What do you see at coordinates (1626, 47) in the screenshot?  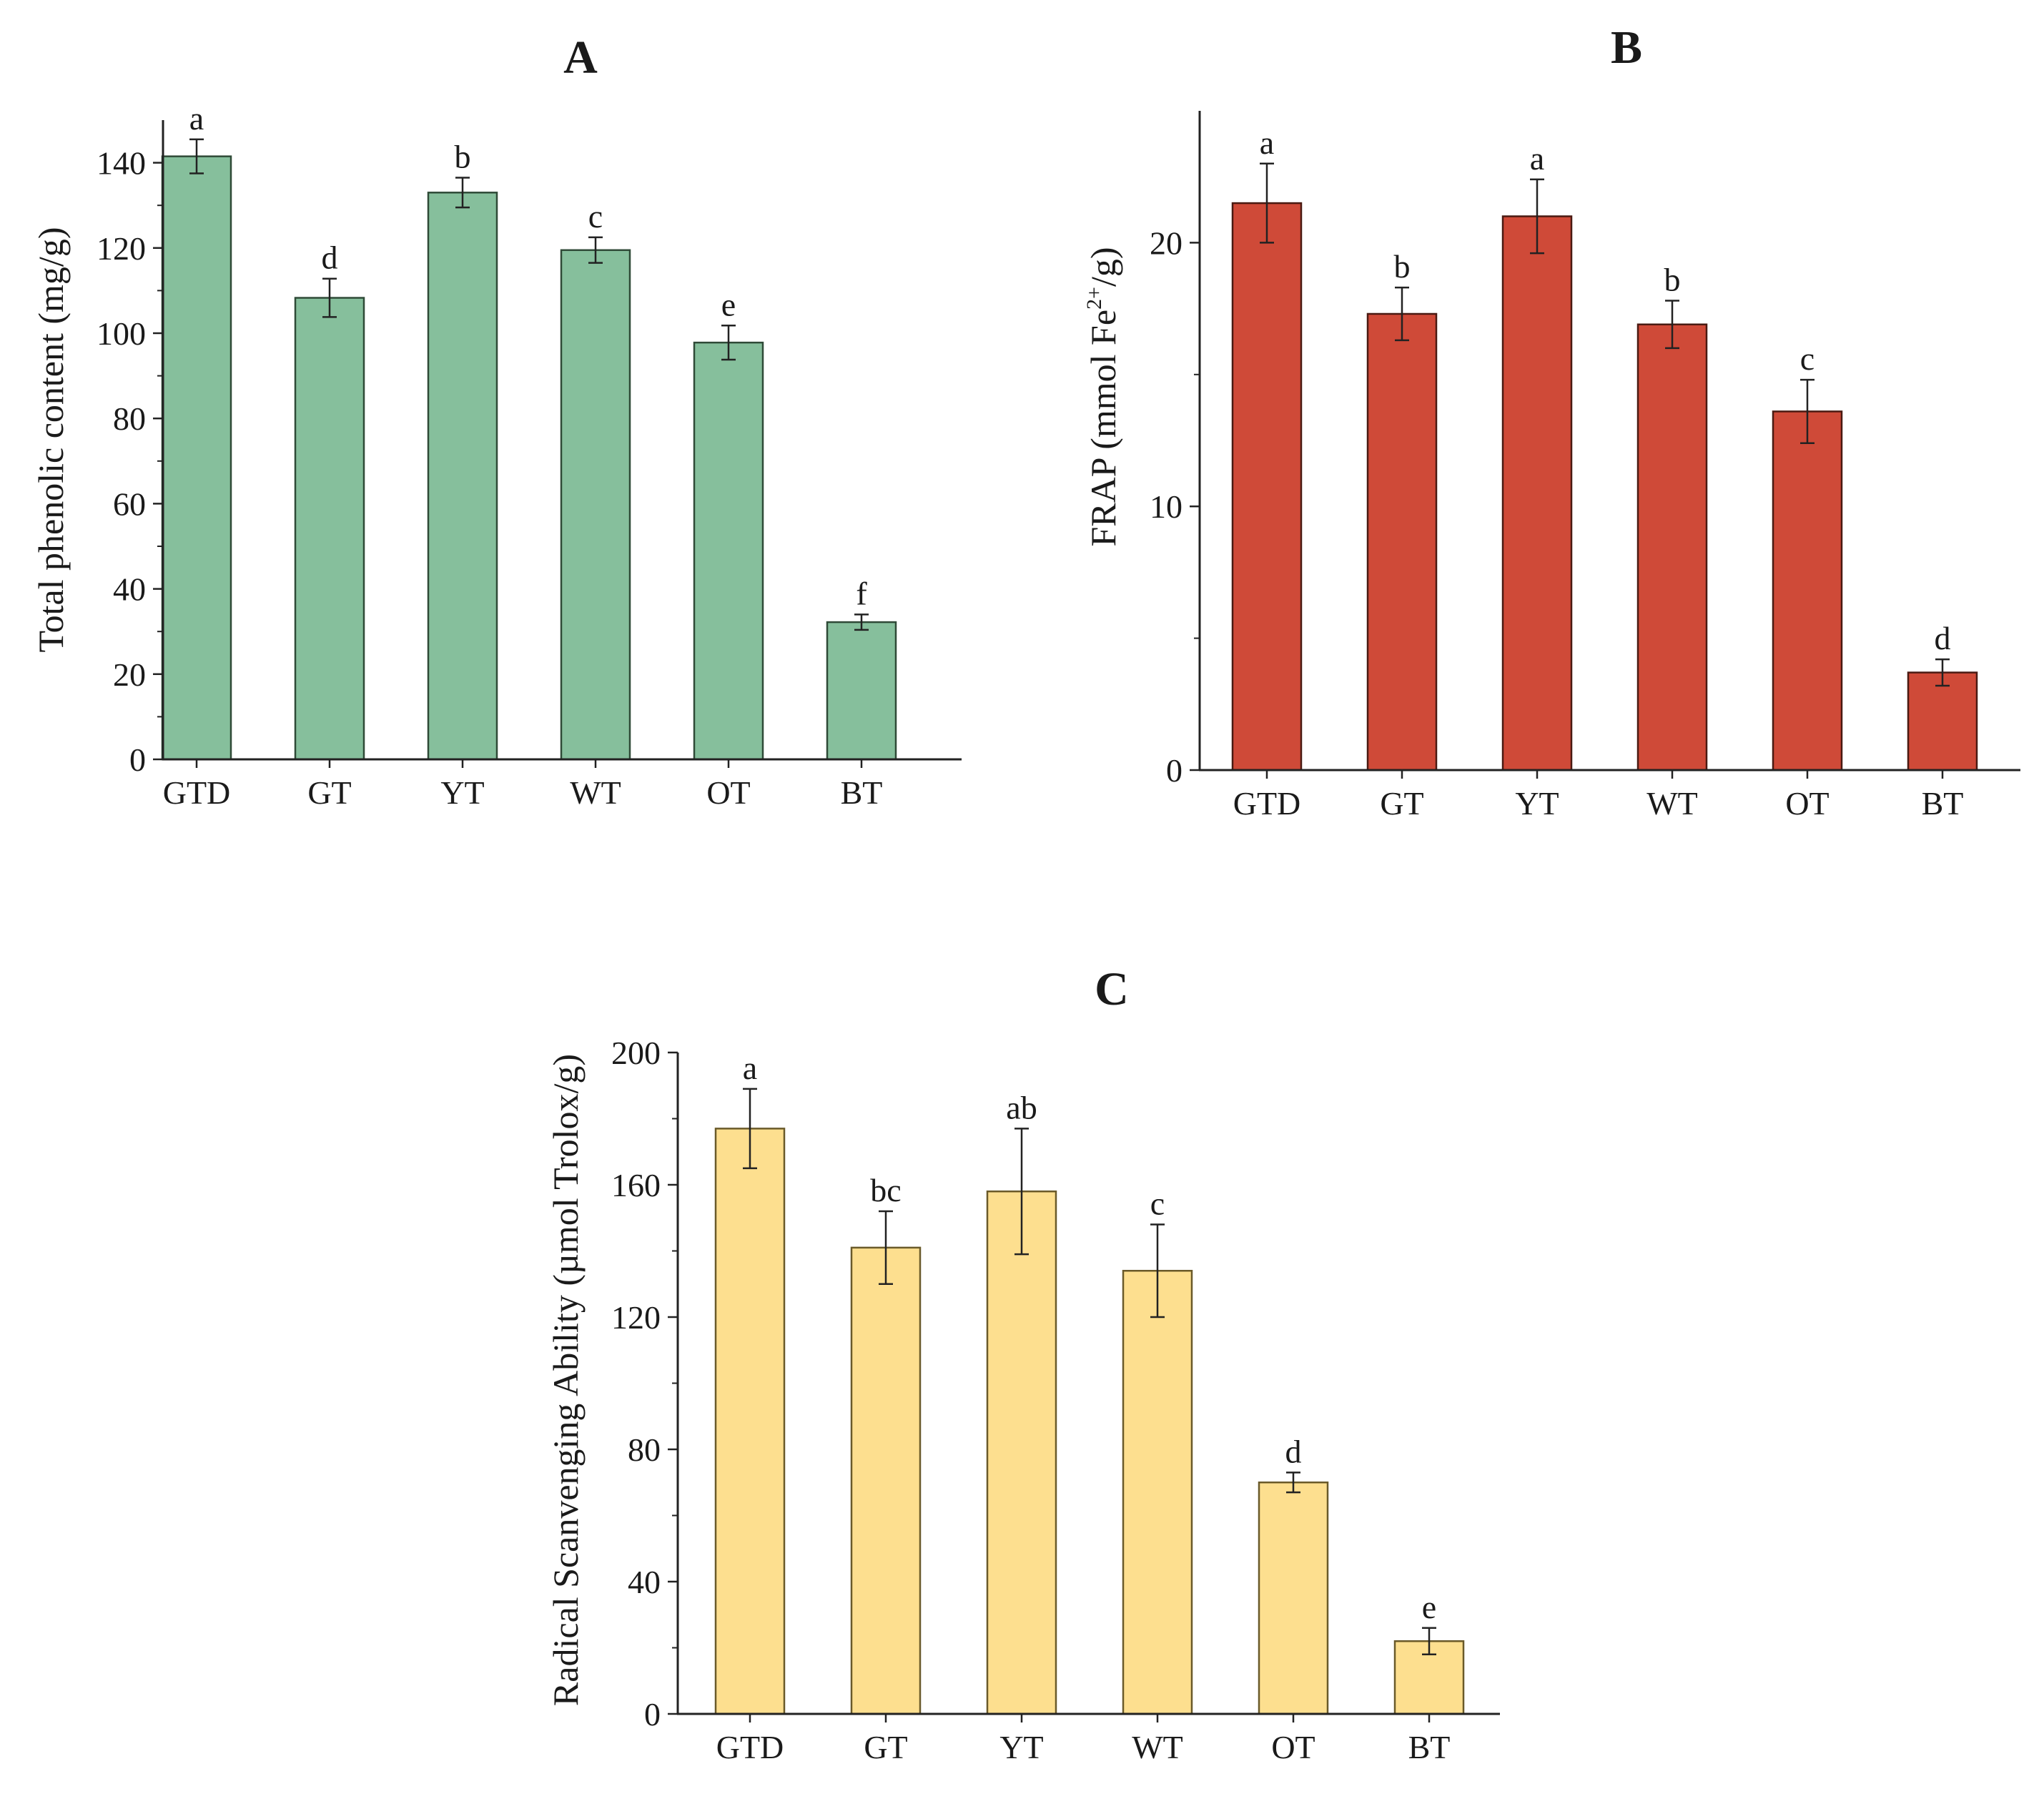 I see `panel-title-b: B` at bounding box center [1626, 47].